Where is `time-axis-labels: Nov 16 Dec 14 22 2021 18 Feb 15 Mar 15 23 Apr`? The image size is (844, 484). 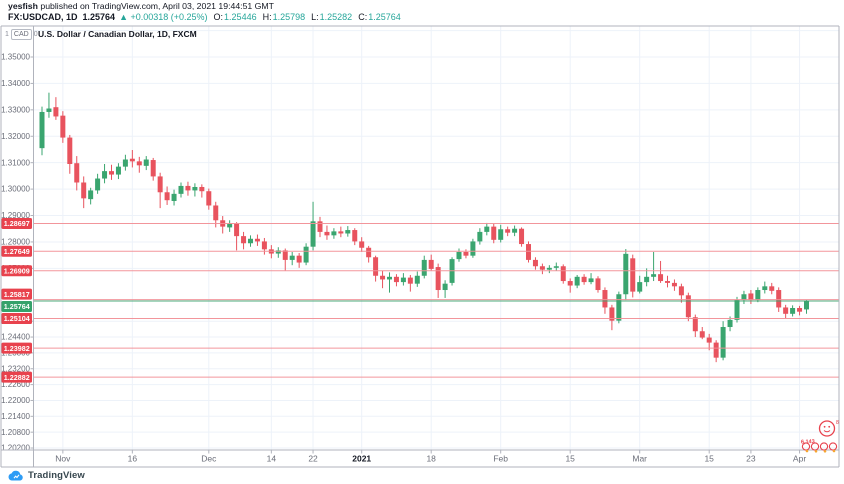
time-axis-labels: Nov 16 Dec 14 22 2021 18 Feb 15 Mar 15 23 Apr is located at coordinates (430, 459).